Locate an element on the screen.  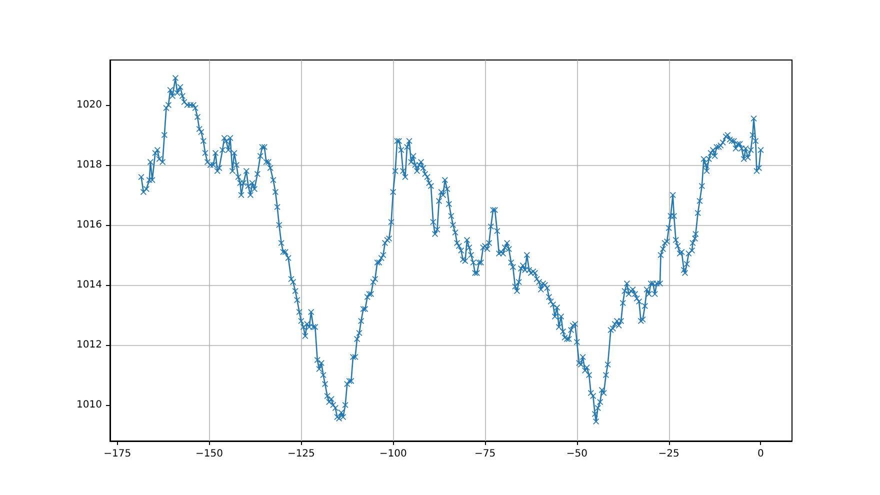
y-tick-label: 1016 is located at coordinates (89, 225).